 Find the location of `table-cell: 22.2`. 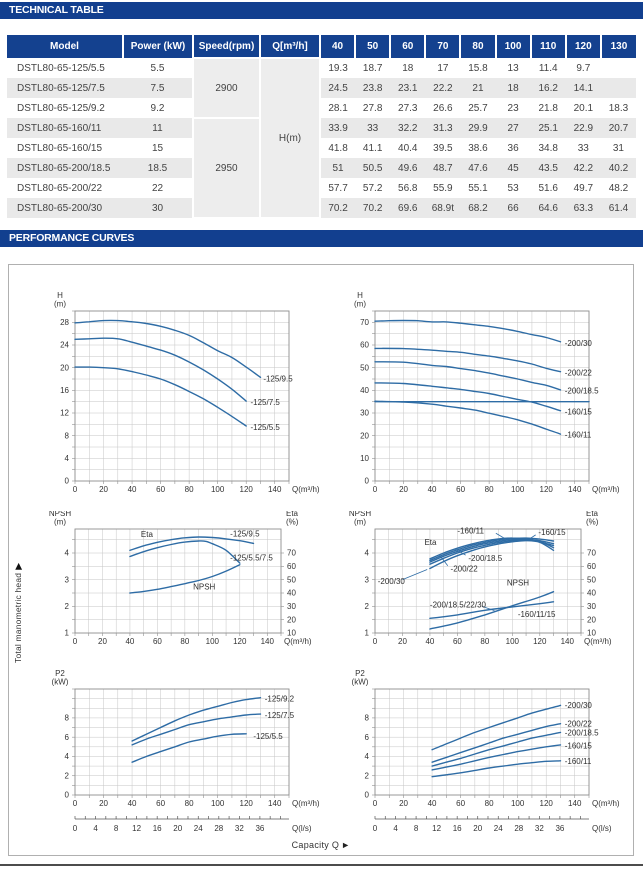

table-cell: 22.2 is located at coordinates (443, 88).